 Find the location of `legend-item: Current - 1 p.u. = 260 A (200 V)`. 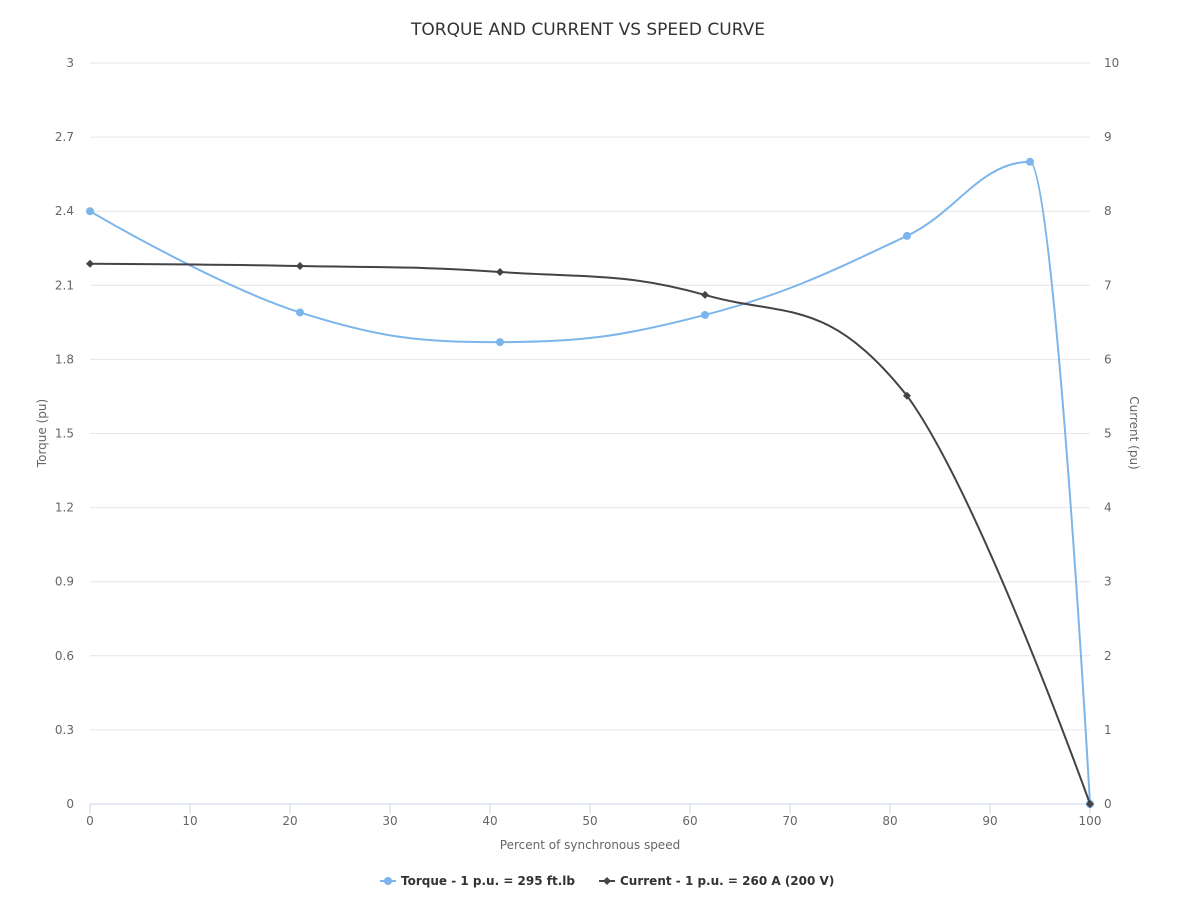

legend-item: Current - 1 p.u. = 260 A (200 V) is located at coordinates (716, 881).